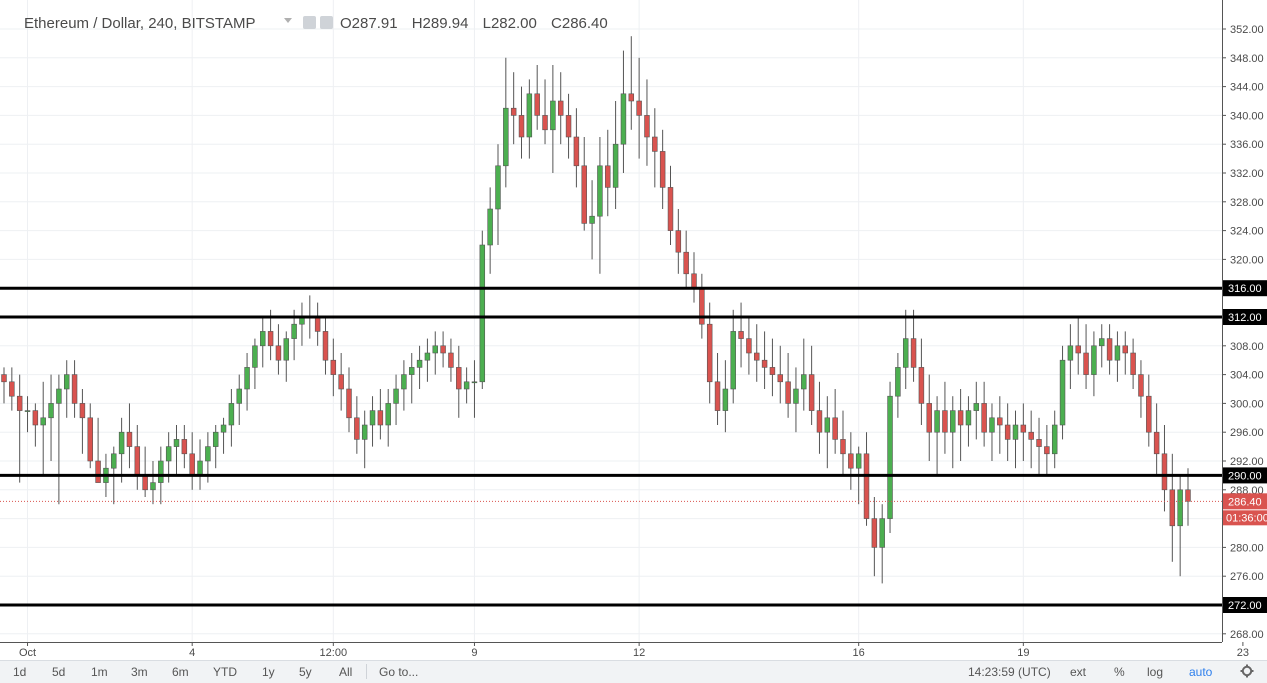 This screenshot has height=683, width=1267. I want to click on timeframe-1y: 1y, so click(268, 672).